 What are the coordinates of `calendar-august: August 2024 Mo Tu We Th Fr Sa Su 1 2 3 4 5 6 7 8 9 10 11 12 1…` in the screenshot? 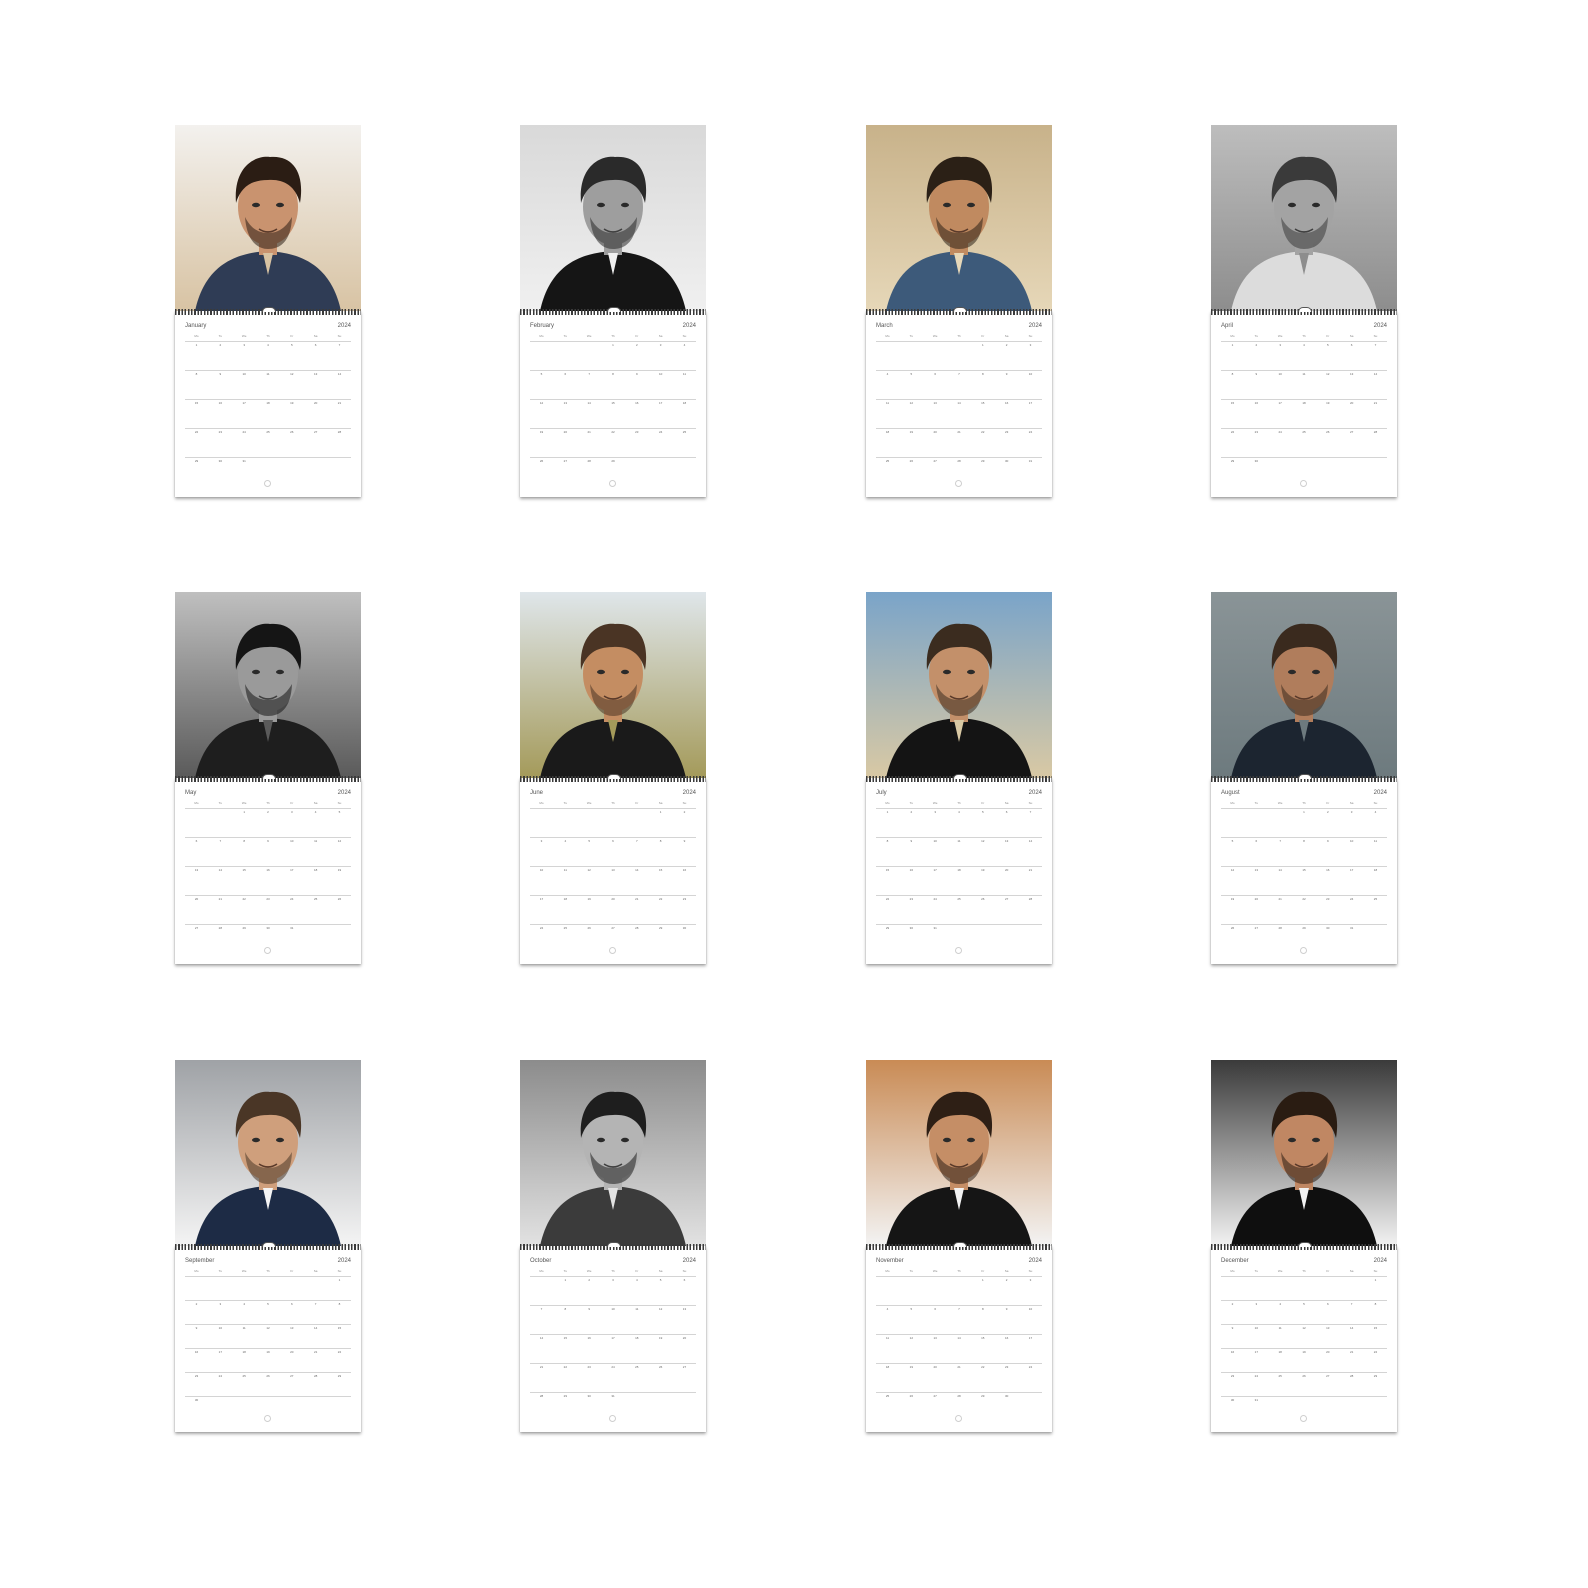 It's located at (1304, 778).